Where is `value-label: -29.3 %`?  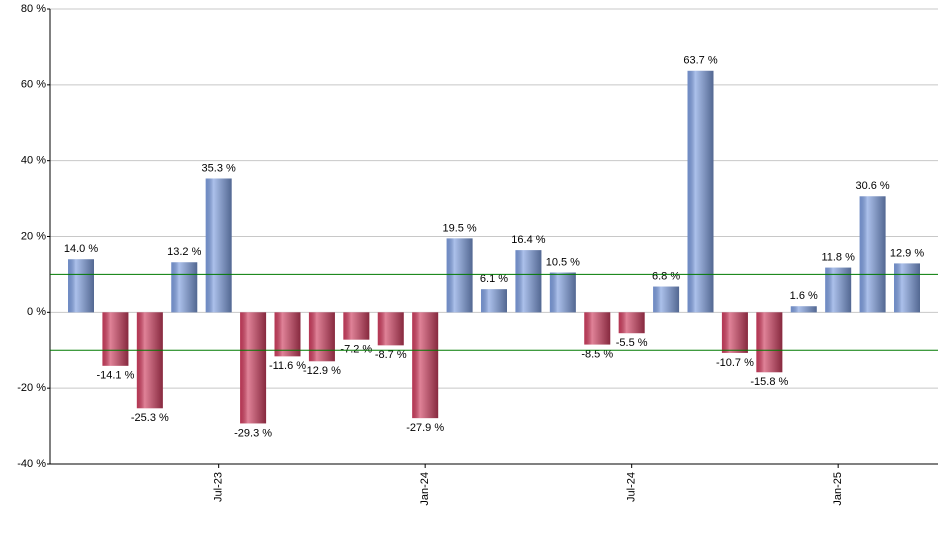
value-label: -29.3 % is located at coordinates (253, 433).